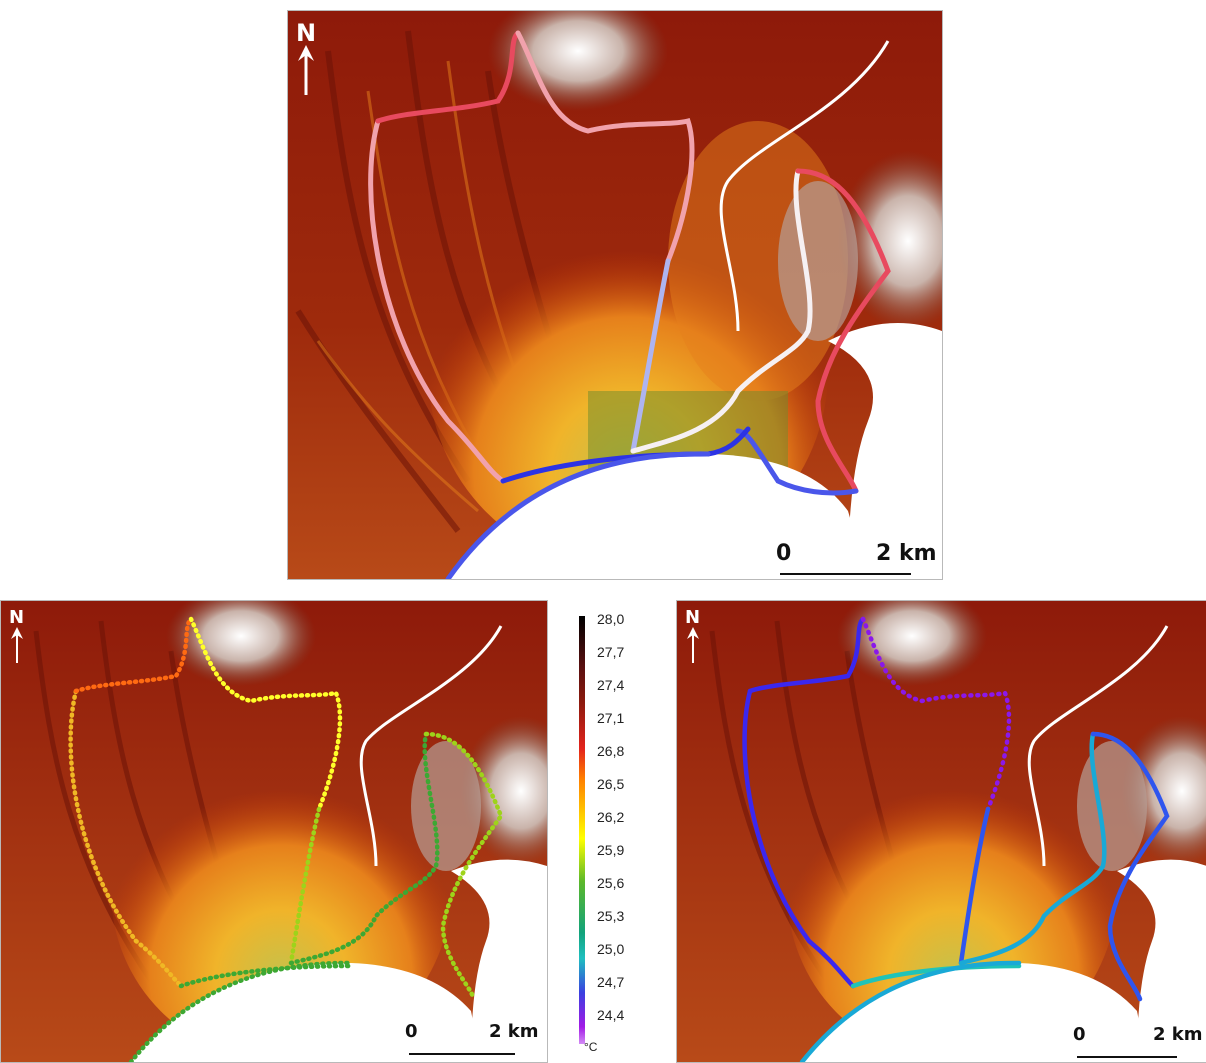  What do you see at coordinates (611, 652) in the screenshot?
I see `legend-tick: 27,7` at bounding box center [611, 652].